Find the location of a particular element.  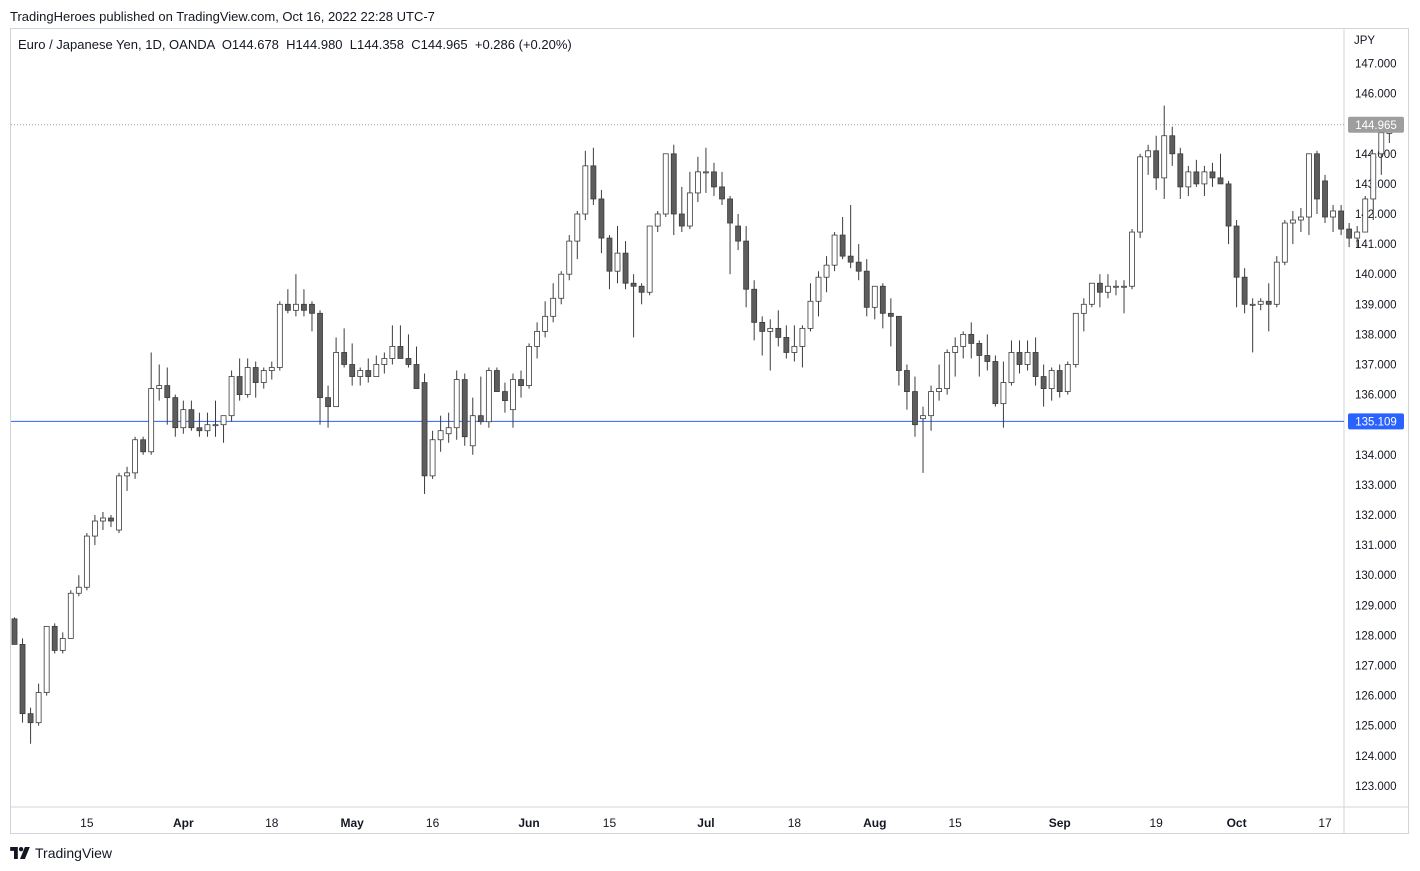

time-axis-tick: Aug is located at coordinates (874, 823).